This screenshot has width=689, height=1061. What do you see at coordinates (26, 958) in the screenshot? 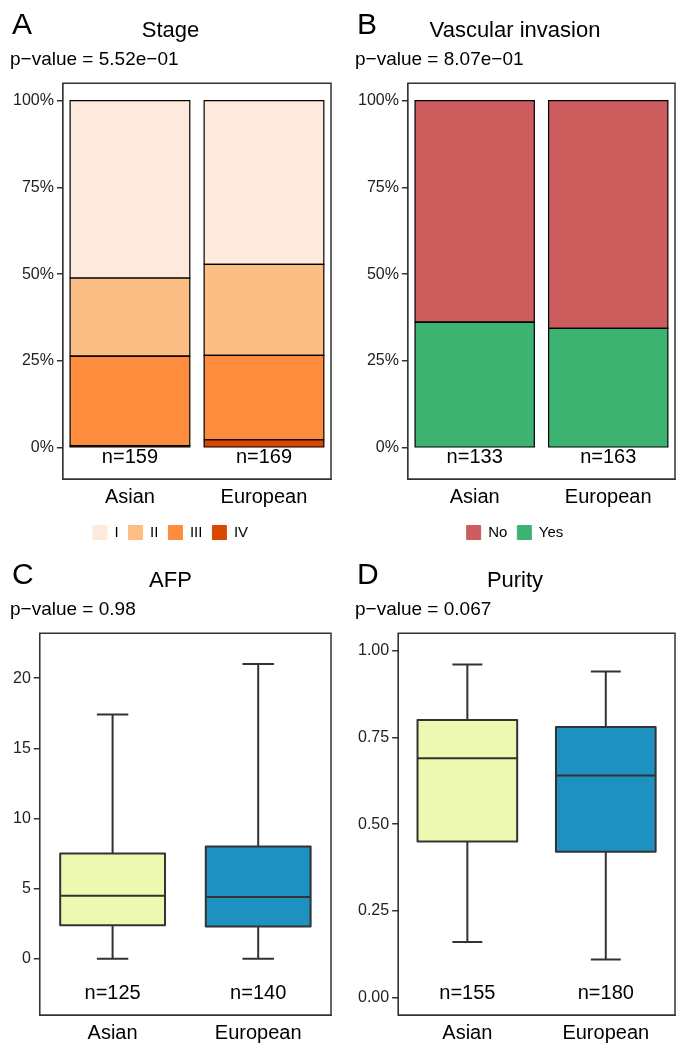
I see `y-tick-label: 0` at bounding box center [26, 958].